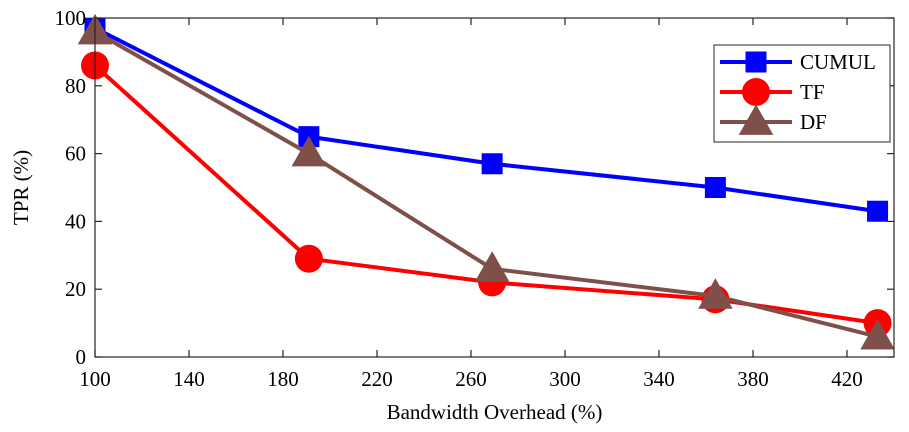  I want to click on x-tick-label: 220, so click(377, 379).